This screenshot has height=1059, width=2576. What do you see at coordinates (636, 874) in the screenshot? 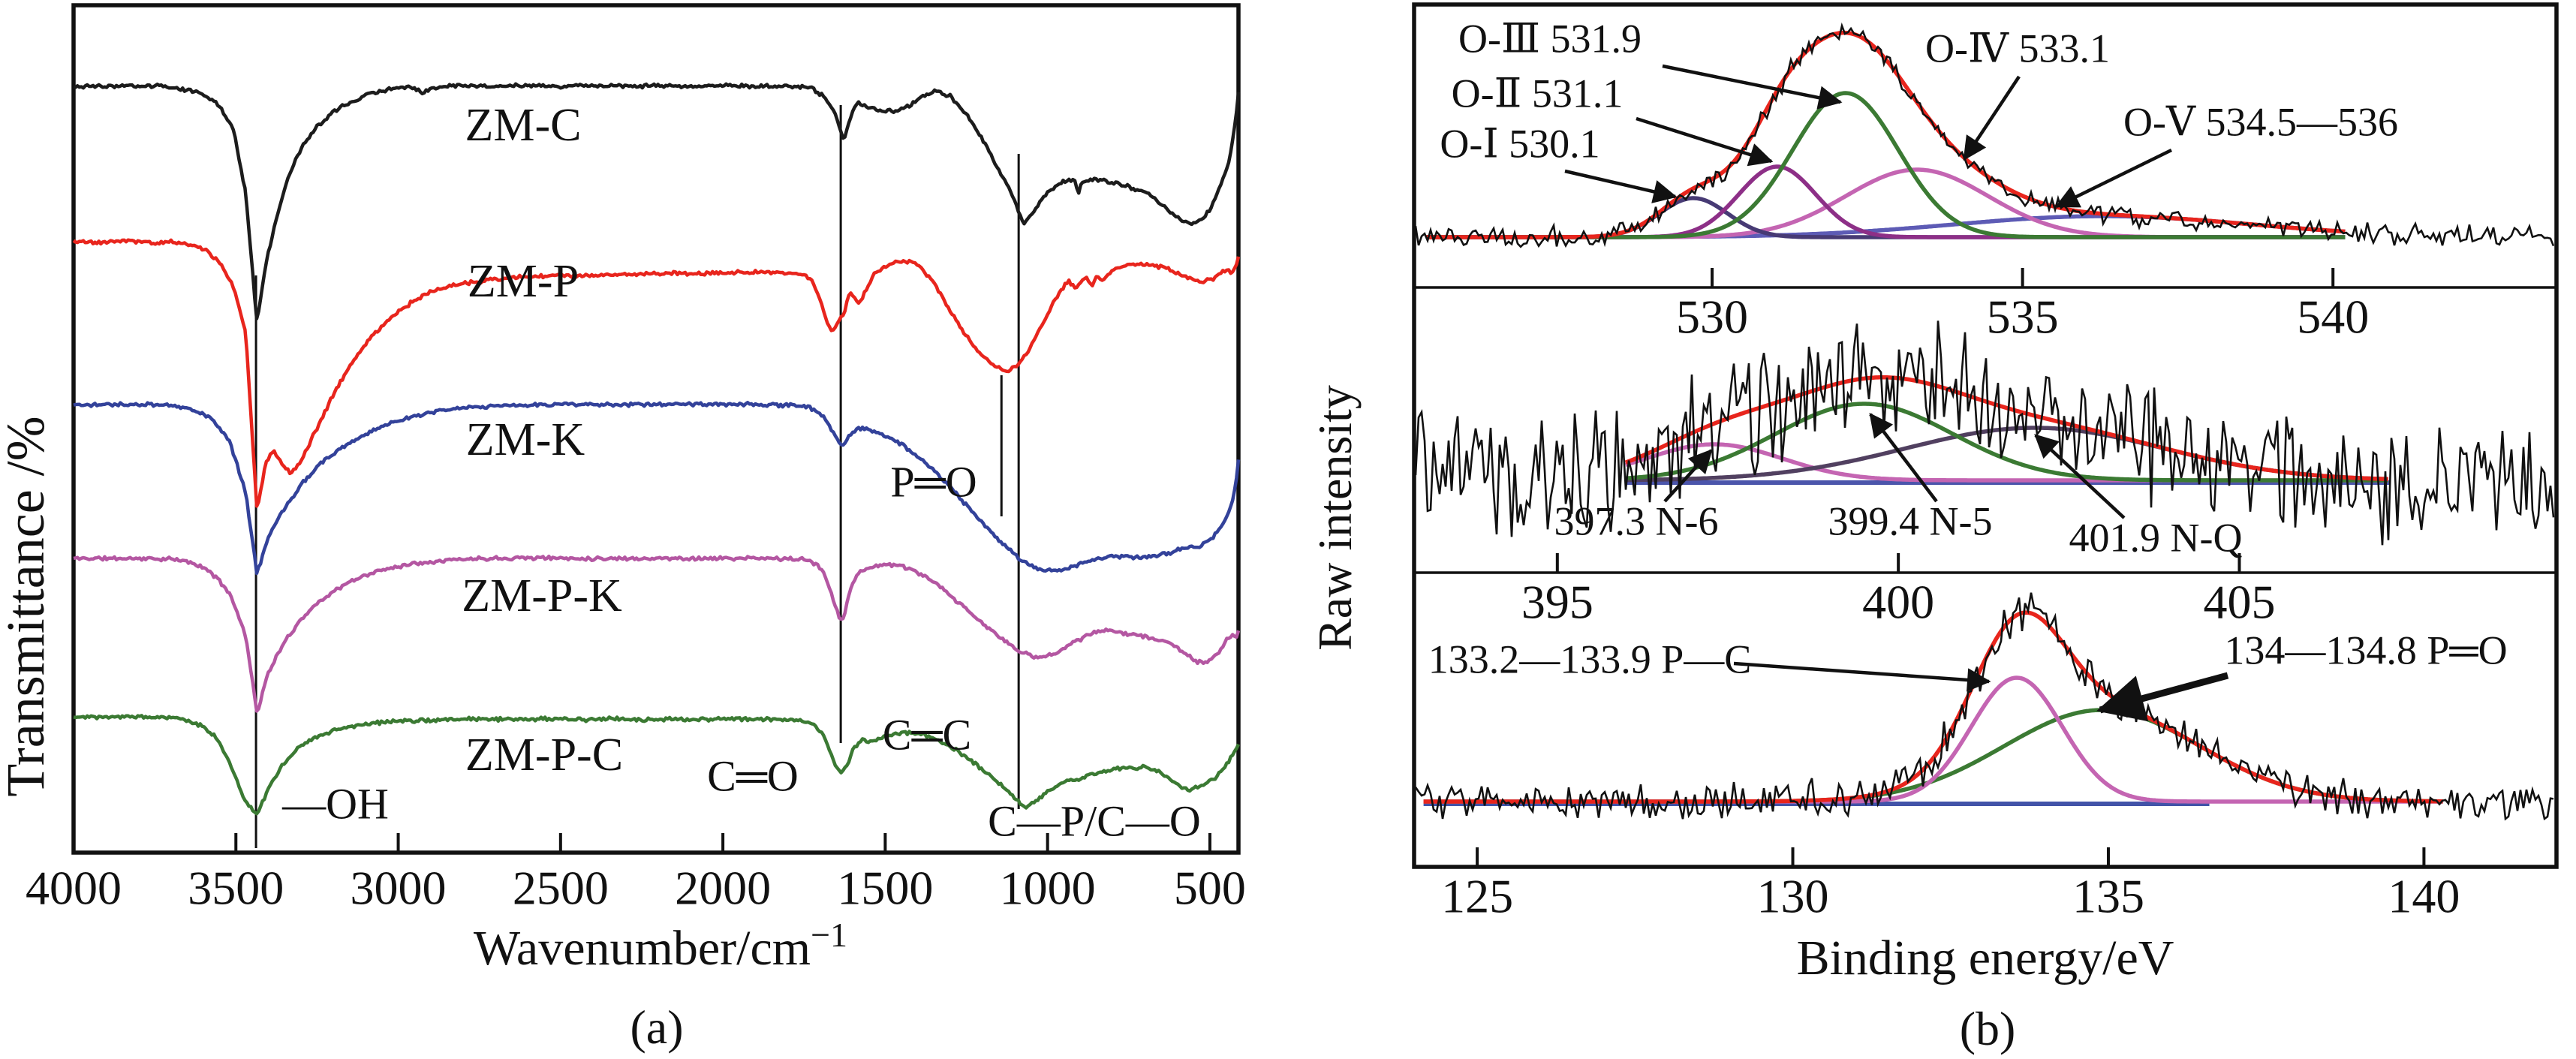
I see `panel-a-ticks: 4000 3500 3000 2500 2000 1500 1000 500` at bounding box center [636, 874].